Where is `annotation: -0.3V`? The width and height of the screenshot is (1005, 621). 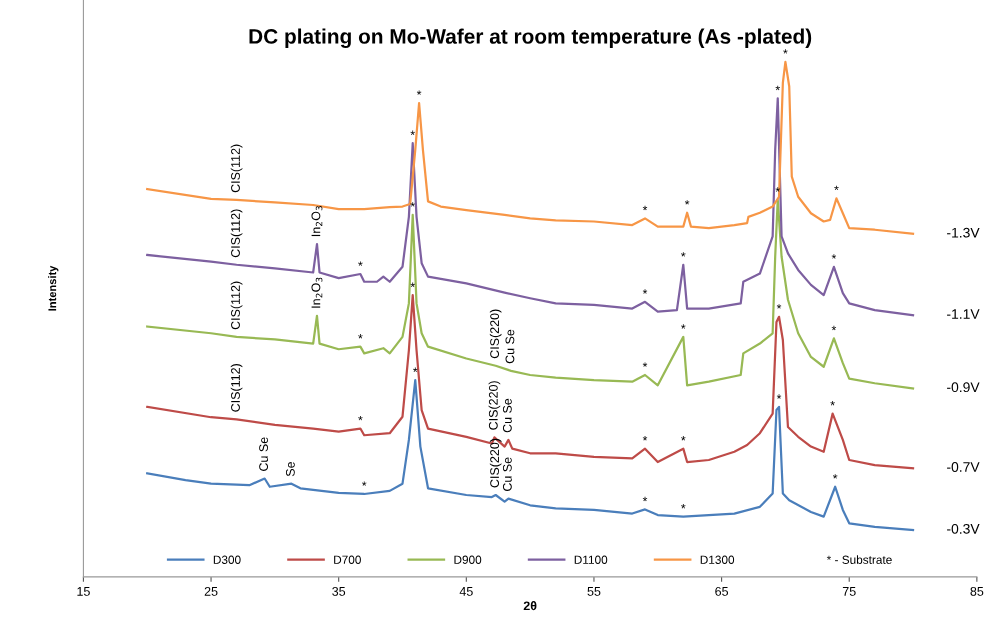 annotation: -0.3V is located at coordinates (963, 528).